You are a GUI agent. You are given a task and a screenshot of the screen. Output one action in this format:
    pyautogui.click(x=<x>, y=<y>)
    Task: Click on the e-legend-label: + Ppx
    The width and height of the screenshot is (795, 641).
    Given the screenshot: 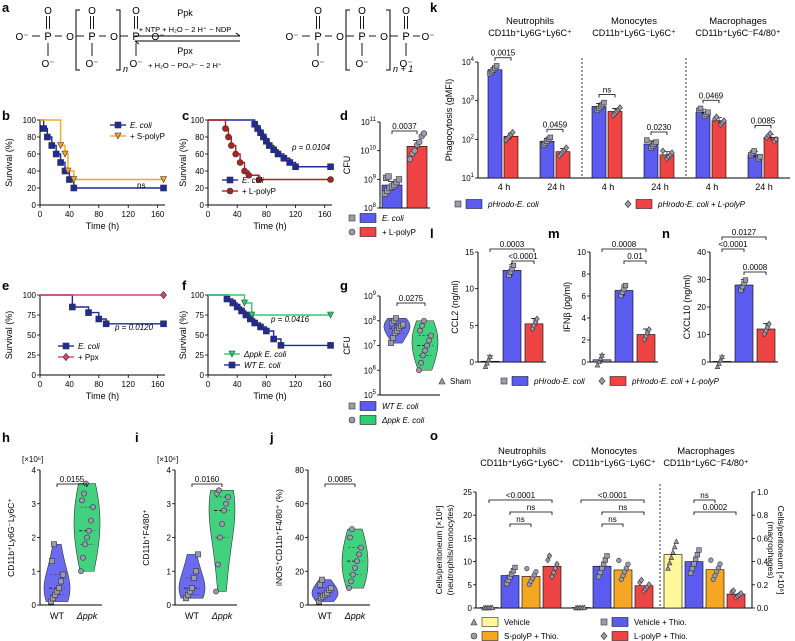 What is the action you would take?
    pyautogui.click(x=88, y=357)
    